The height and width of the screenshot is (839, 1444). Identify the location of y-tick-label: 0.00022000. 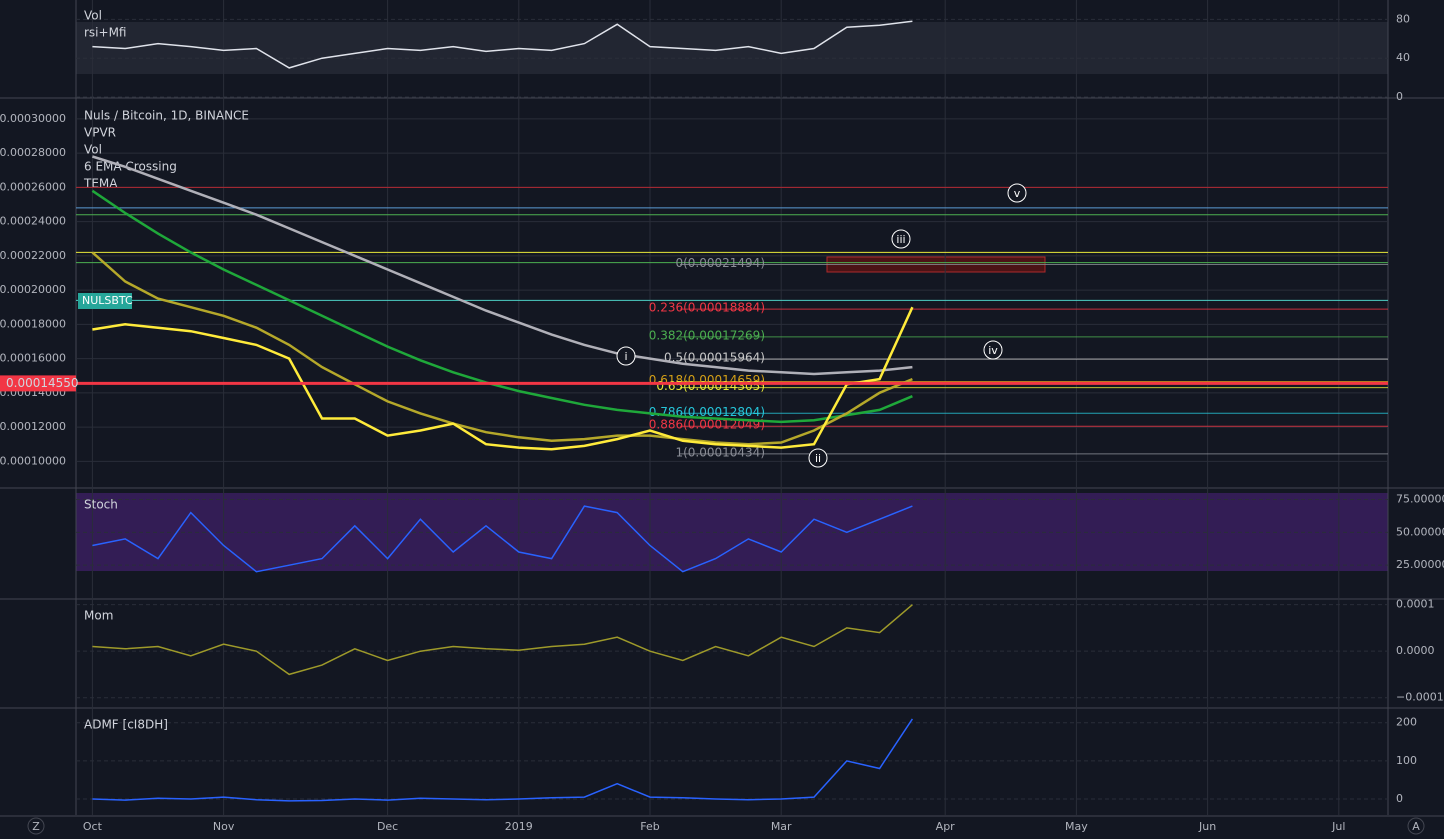
(33, 255).